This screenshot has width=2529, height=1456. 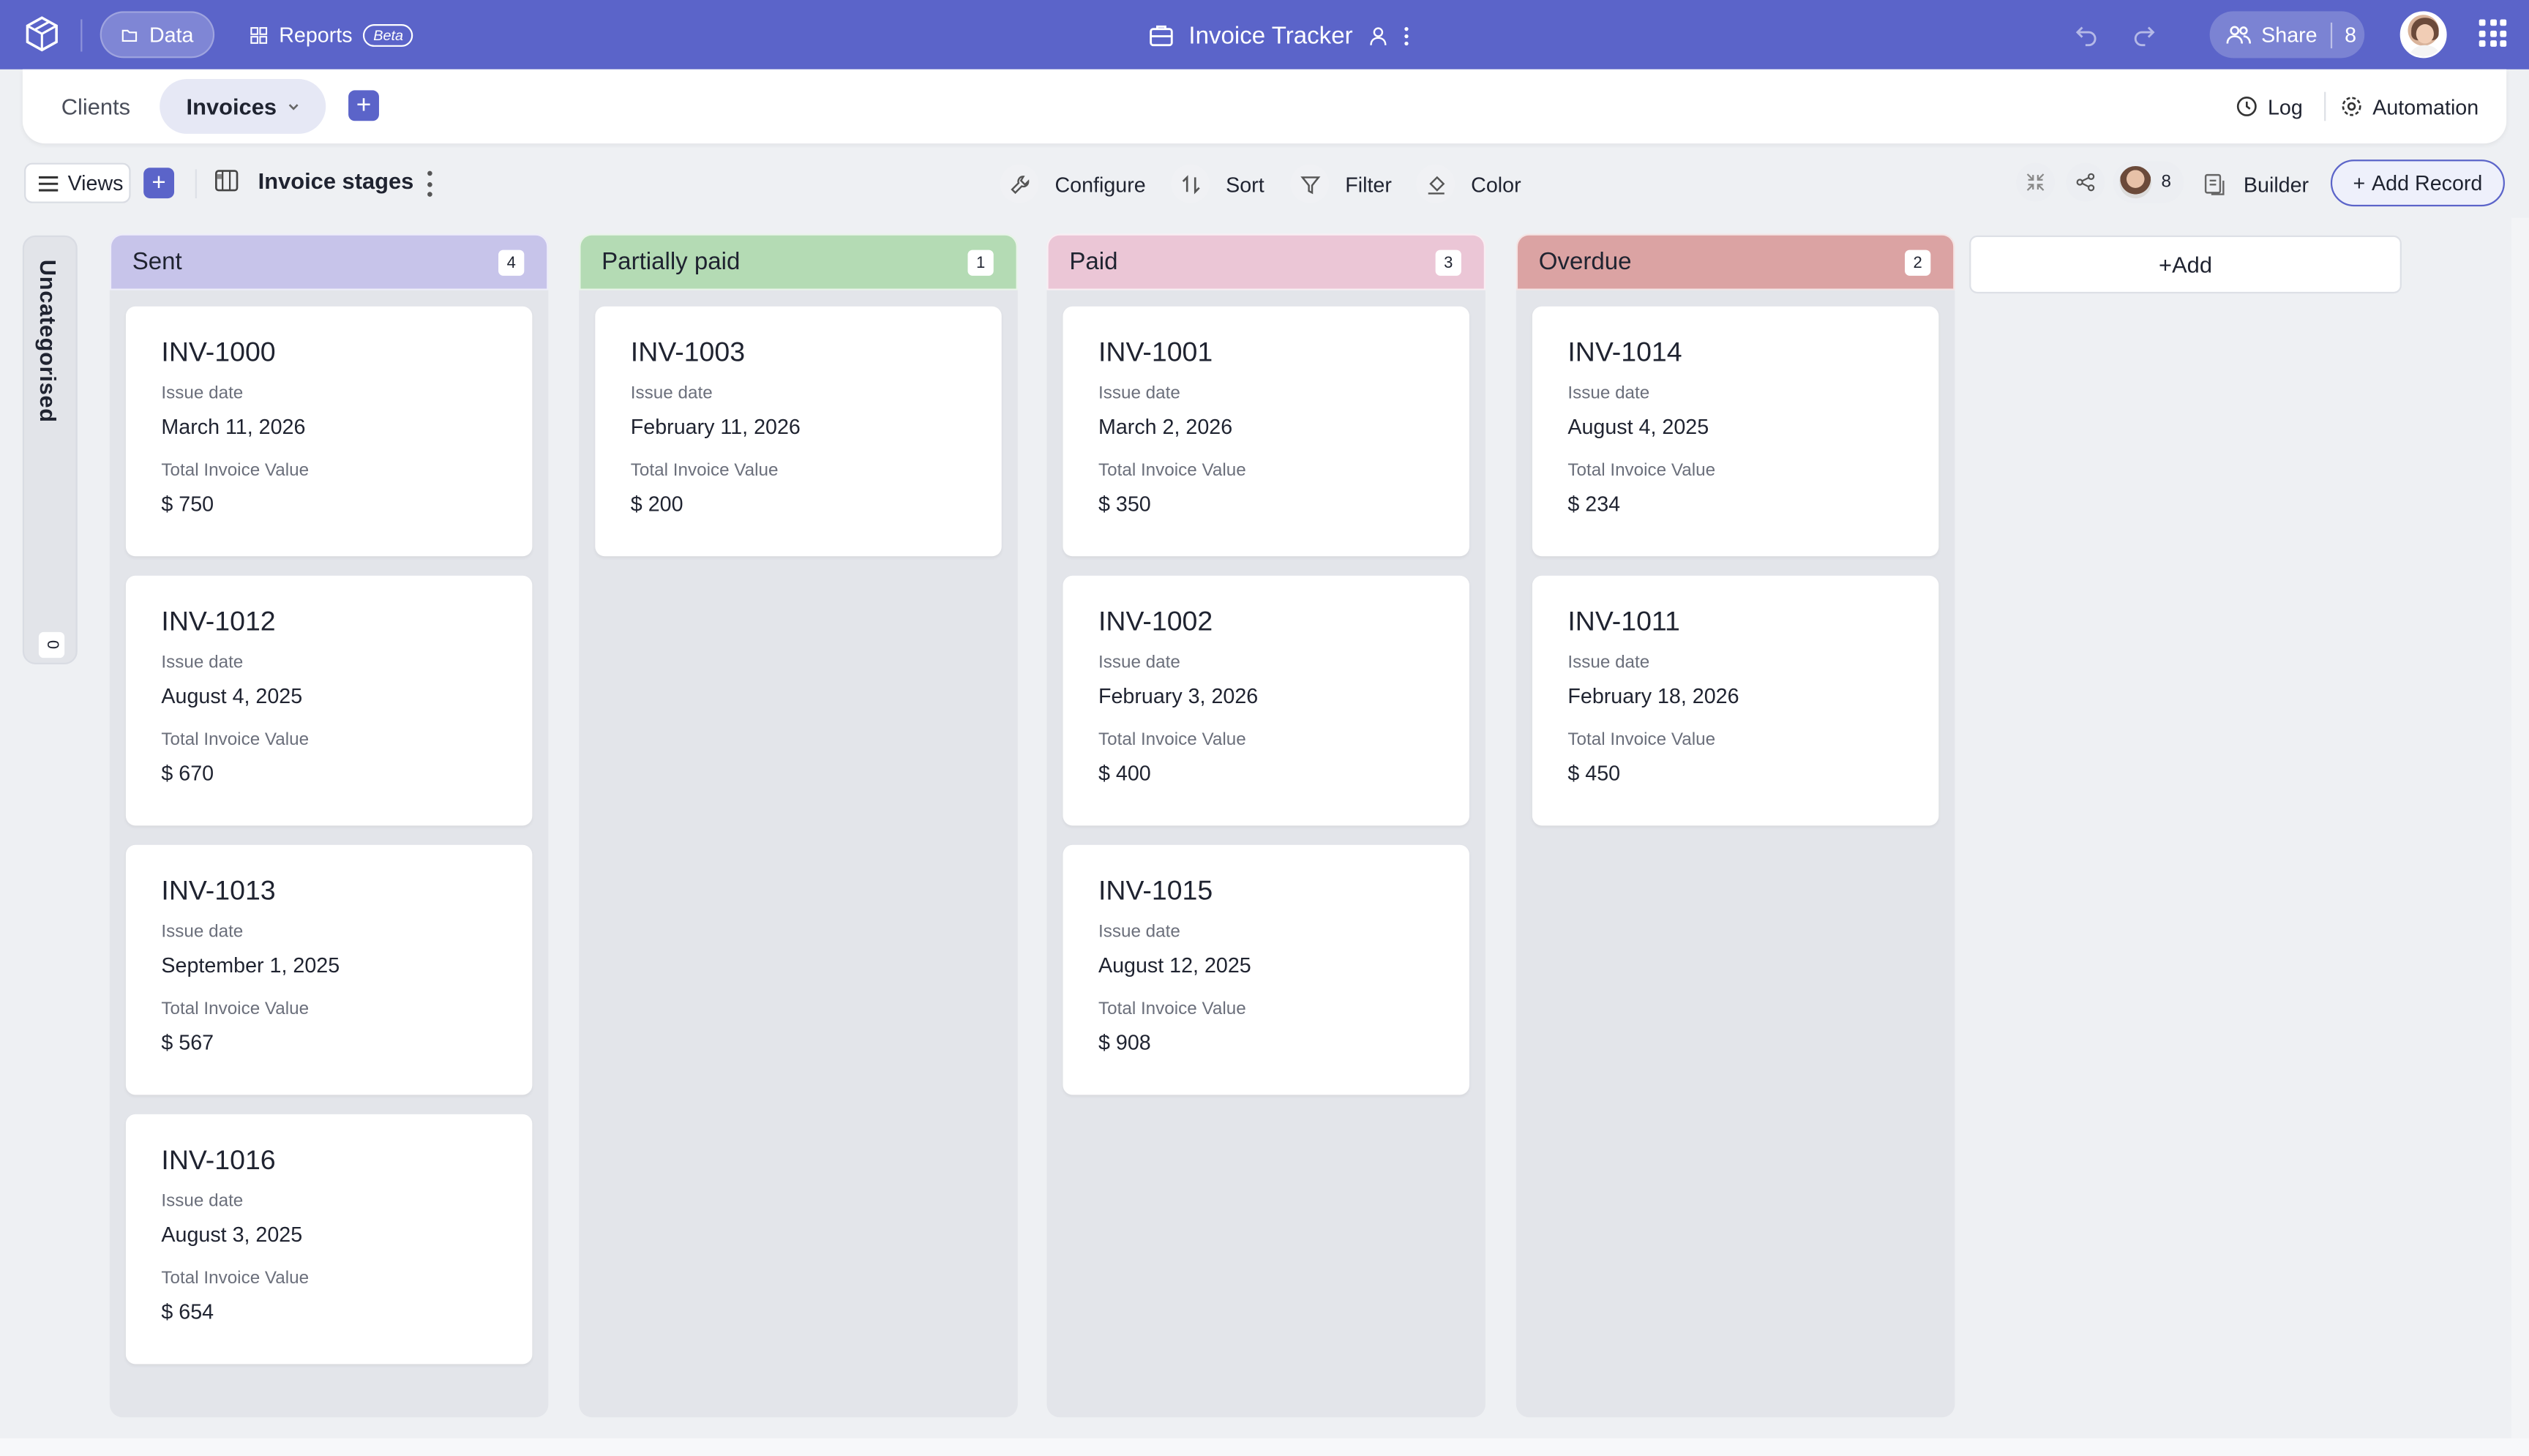 I want to click on configure-button: Configure, so click(x=1073, y=184).